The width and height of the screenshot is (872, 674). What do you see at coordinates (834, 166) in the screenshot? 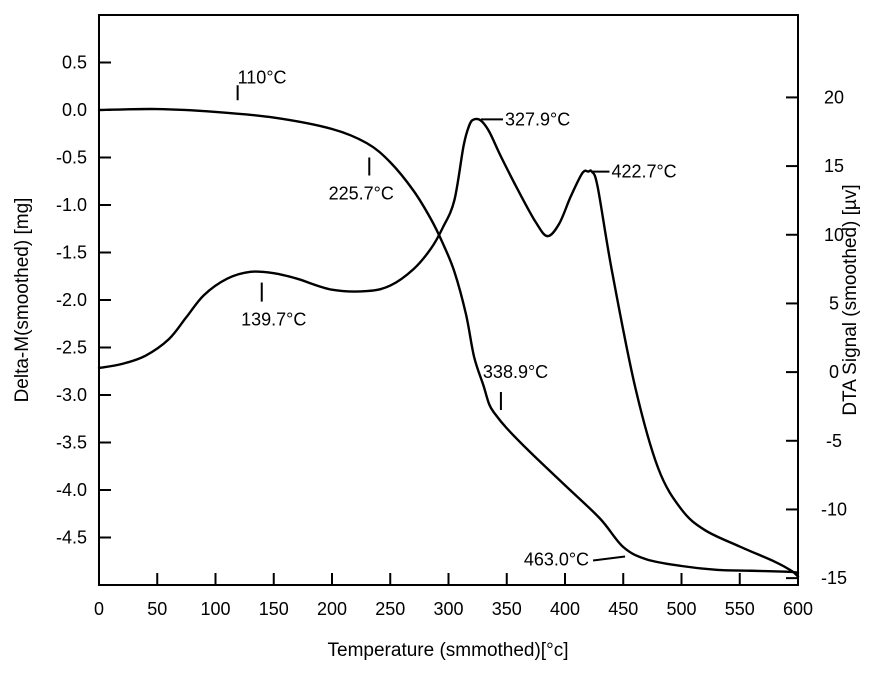
I see `y-right-tick-label: 15` at bounding box center [834, 166].